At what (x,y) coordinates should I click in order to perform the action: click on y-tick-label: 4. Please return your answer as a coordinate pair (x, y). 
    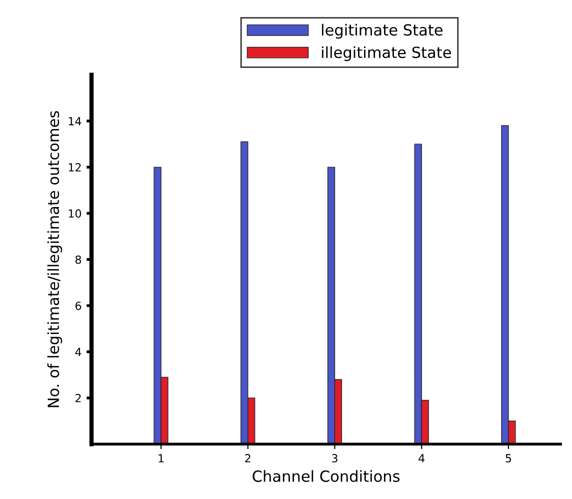
    Looking at the image, I should click on (78, 352).